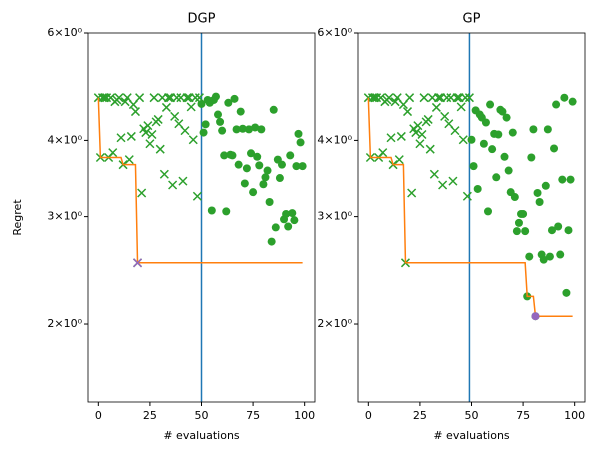  What do you see at coordinates (472, 19) in the screenshot?
I see `subplot-title: GP` at bounding box center [472, 19].